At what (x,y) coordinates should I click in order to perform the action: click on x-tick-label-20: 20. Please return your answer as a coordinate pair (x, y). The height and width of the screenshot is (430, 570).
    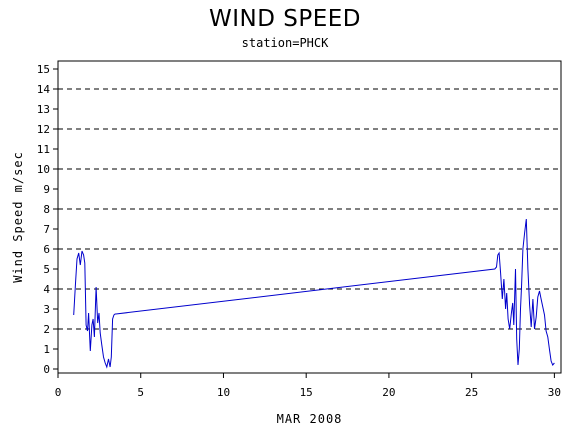
    Looking at the image, I should click on (388, 392).